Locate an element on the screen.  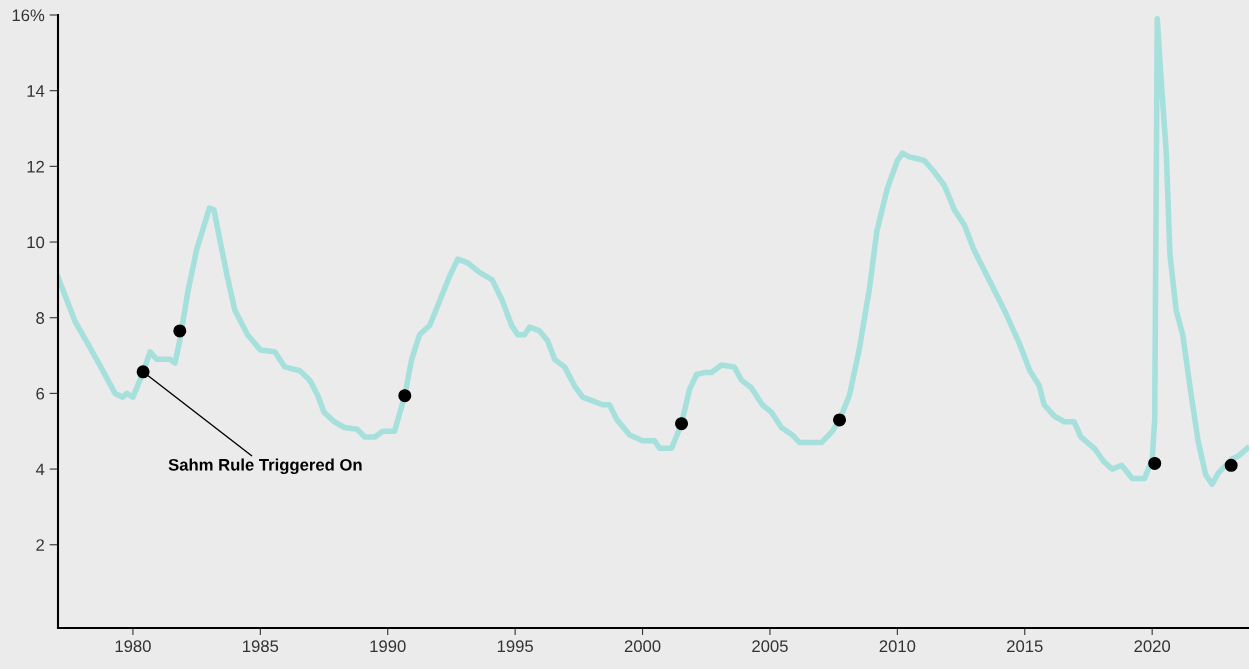
y-tick-label: 14 is located at coordinates (36, 91).